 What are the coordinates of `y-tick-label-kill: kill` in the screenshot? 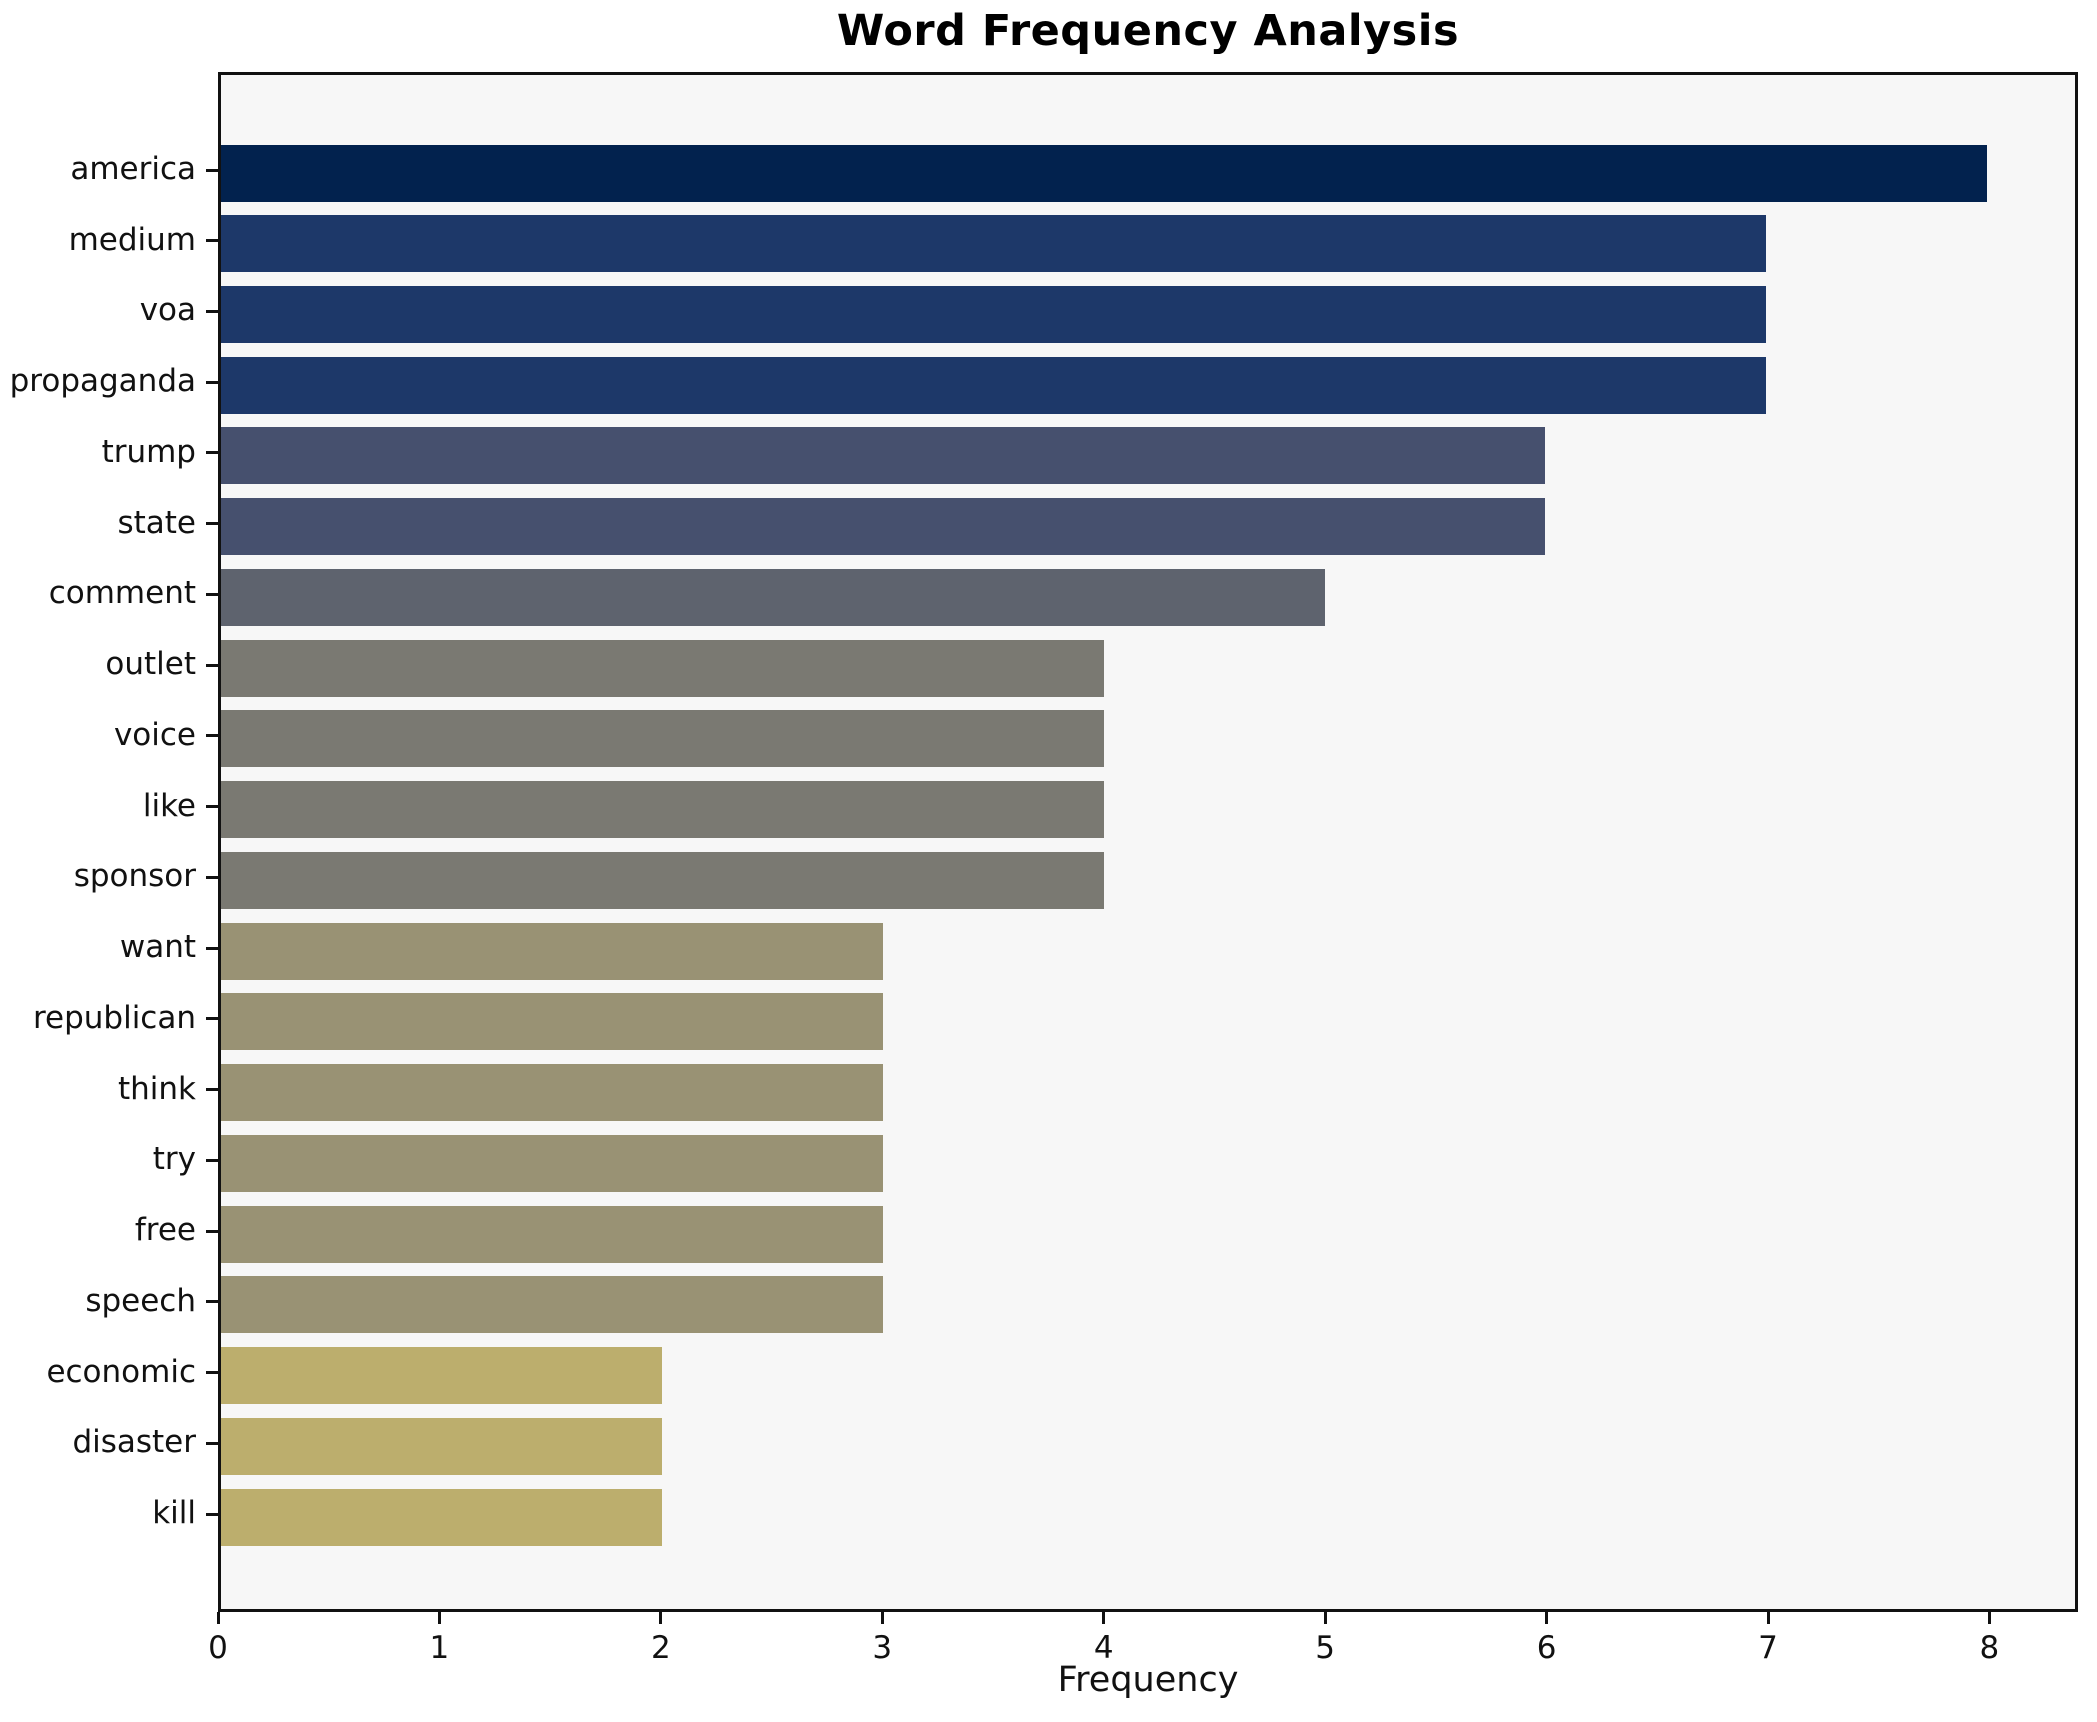 It's located at (174, 1513).